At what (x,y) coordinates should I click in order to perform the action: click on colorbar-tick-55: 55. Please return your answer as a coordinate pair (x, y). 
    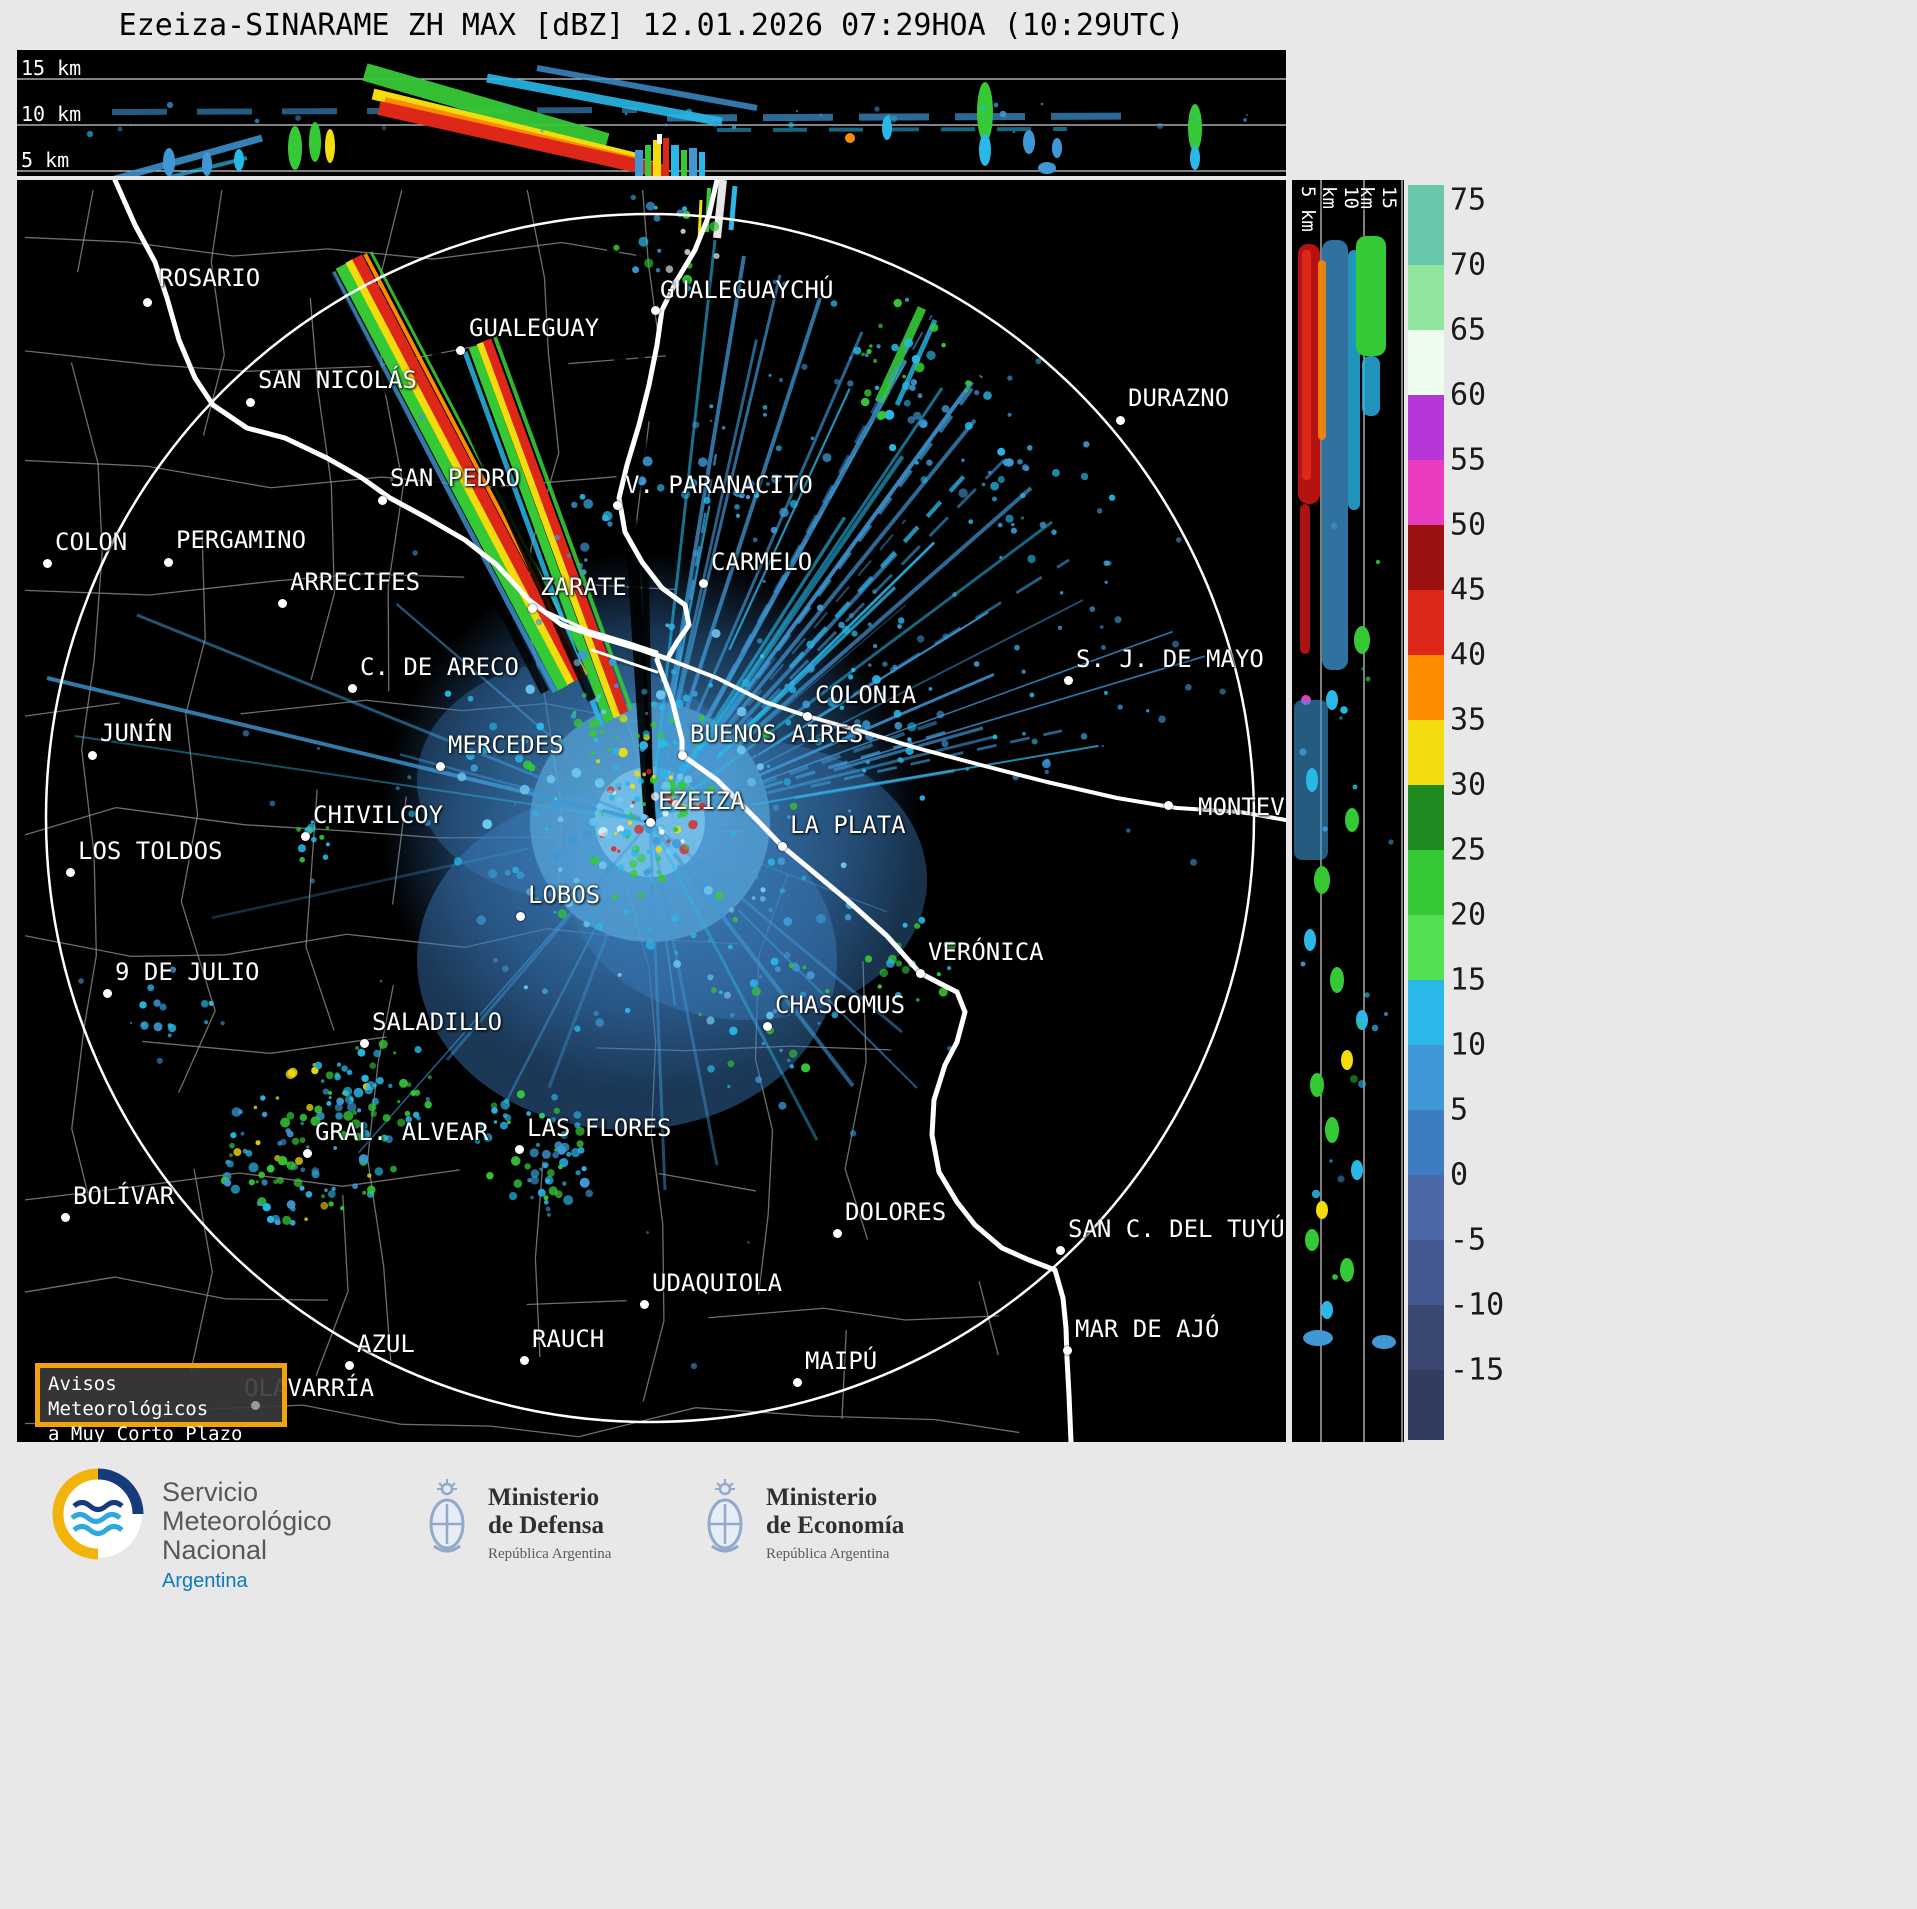
    Looking at the image, I should click on (1468, 460).